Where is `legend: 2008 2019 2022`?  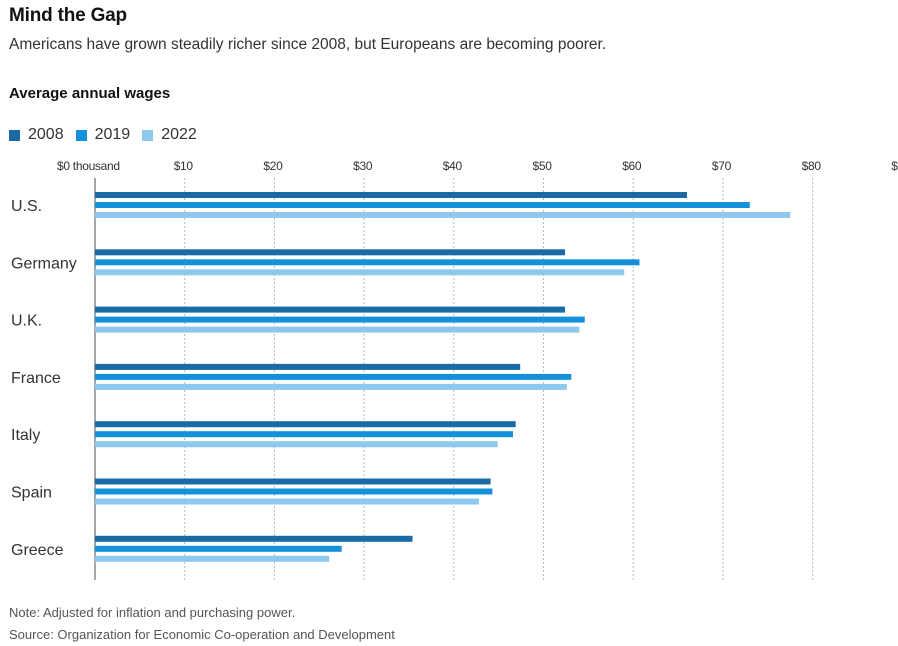
legend: 2008 2019 2022 is located at coordinates (109, 135).